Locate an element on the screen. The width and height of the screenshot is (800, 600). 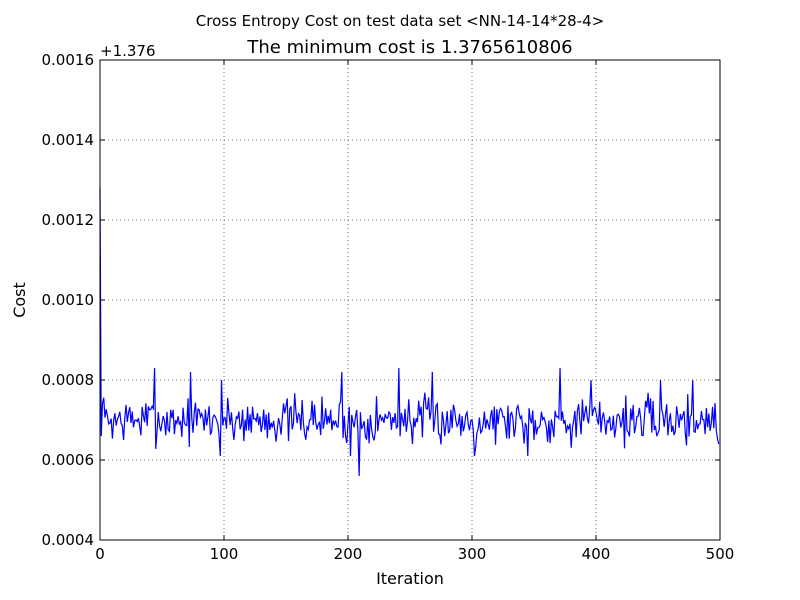
y-tick-label: 0.0014 is located at coordinates (68, 140).